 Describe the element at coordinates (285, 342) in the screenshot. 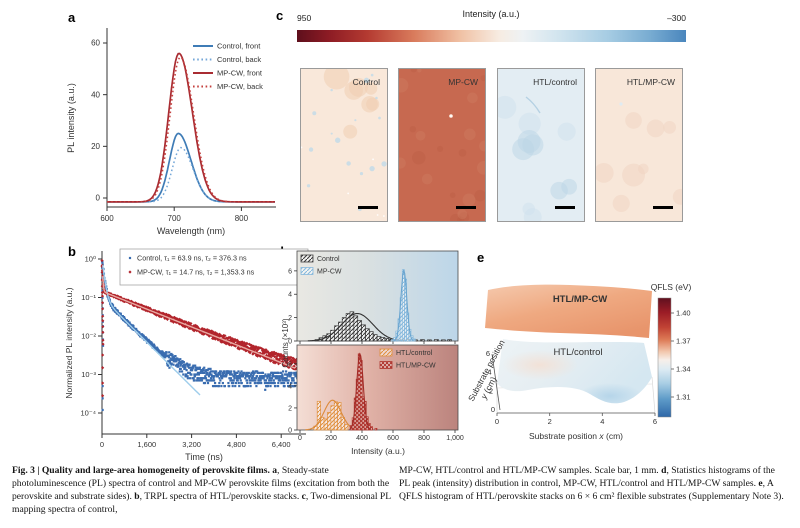

I see `svg-text: Counts (×10³)` at that location.